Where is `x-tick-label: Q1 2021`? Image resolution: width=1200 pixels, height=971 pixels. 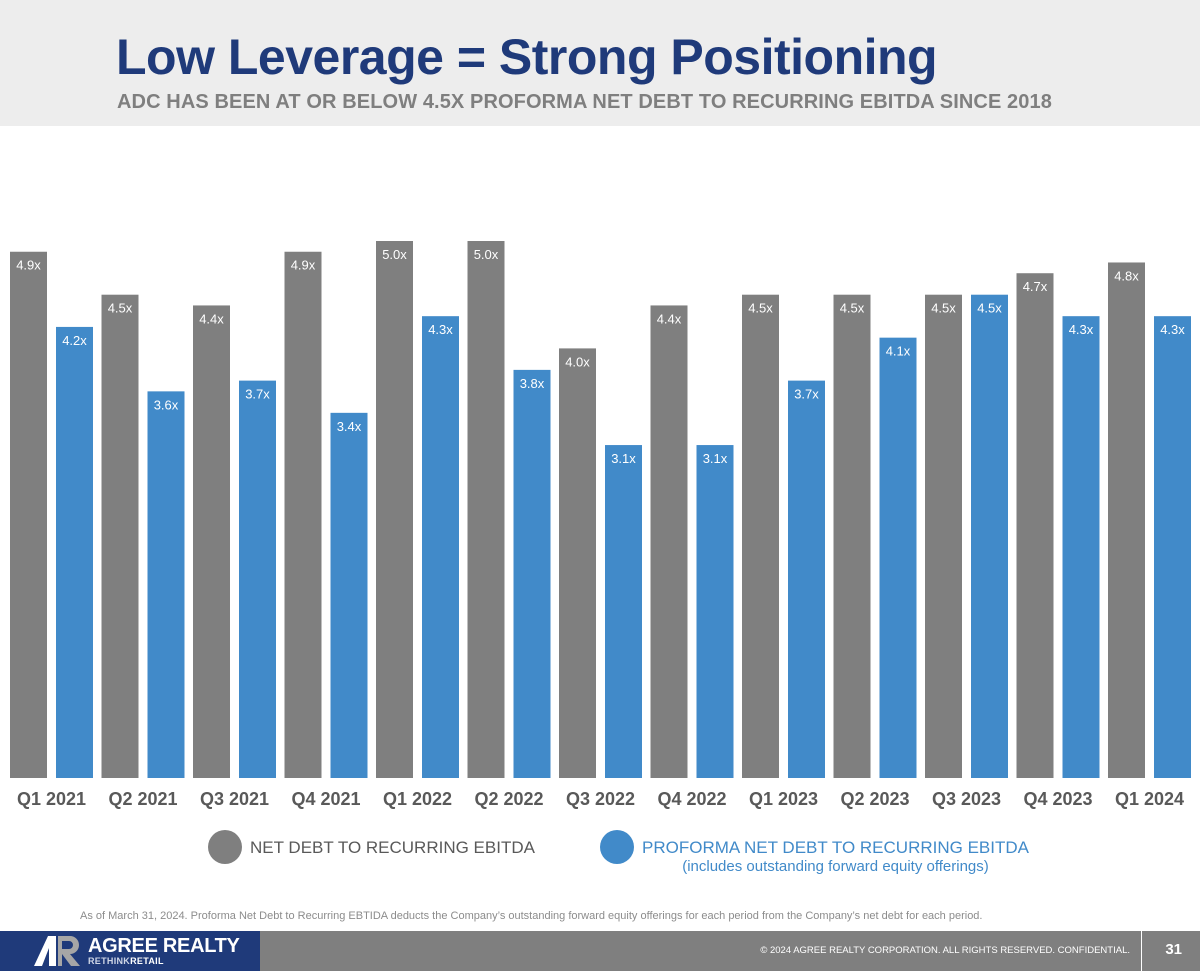
x-tick-label: Q1 2021 is located at coordinates (51, 799).